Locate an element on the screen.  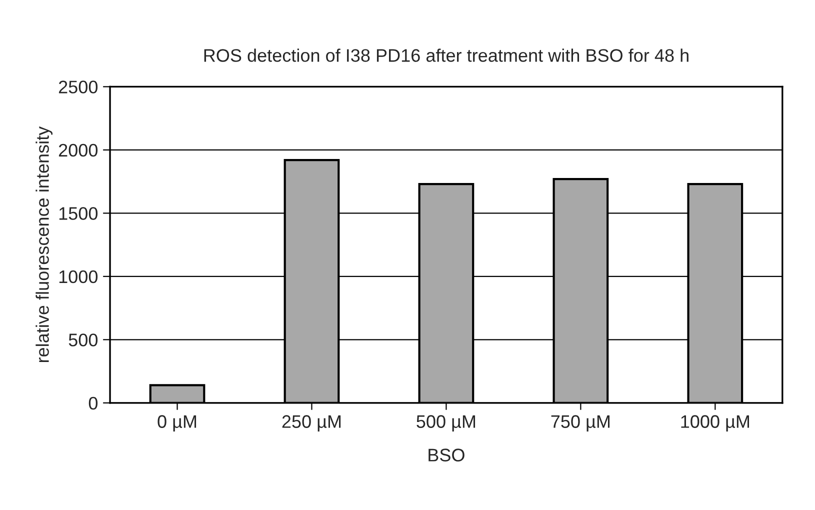
chart-title: ROS detection of I38 PD16 after treatment with BSO for 48 h is located at coordinates (446, 55).